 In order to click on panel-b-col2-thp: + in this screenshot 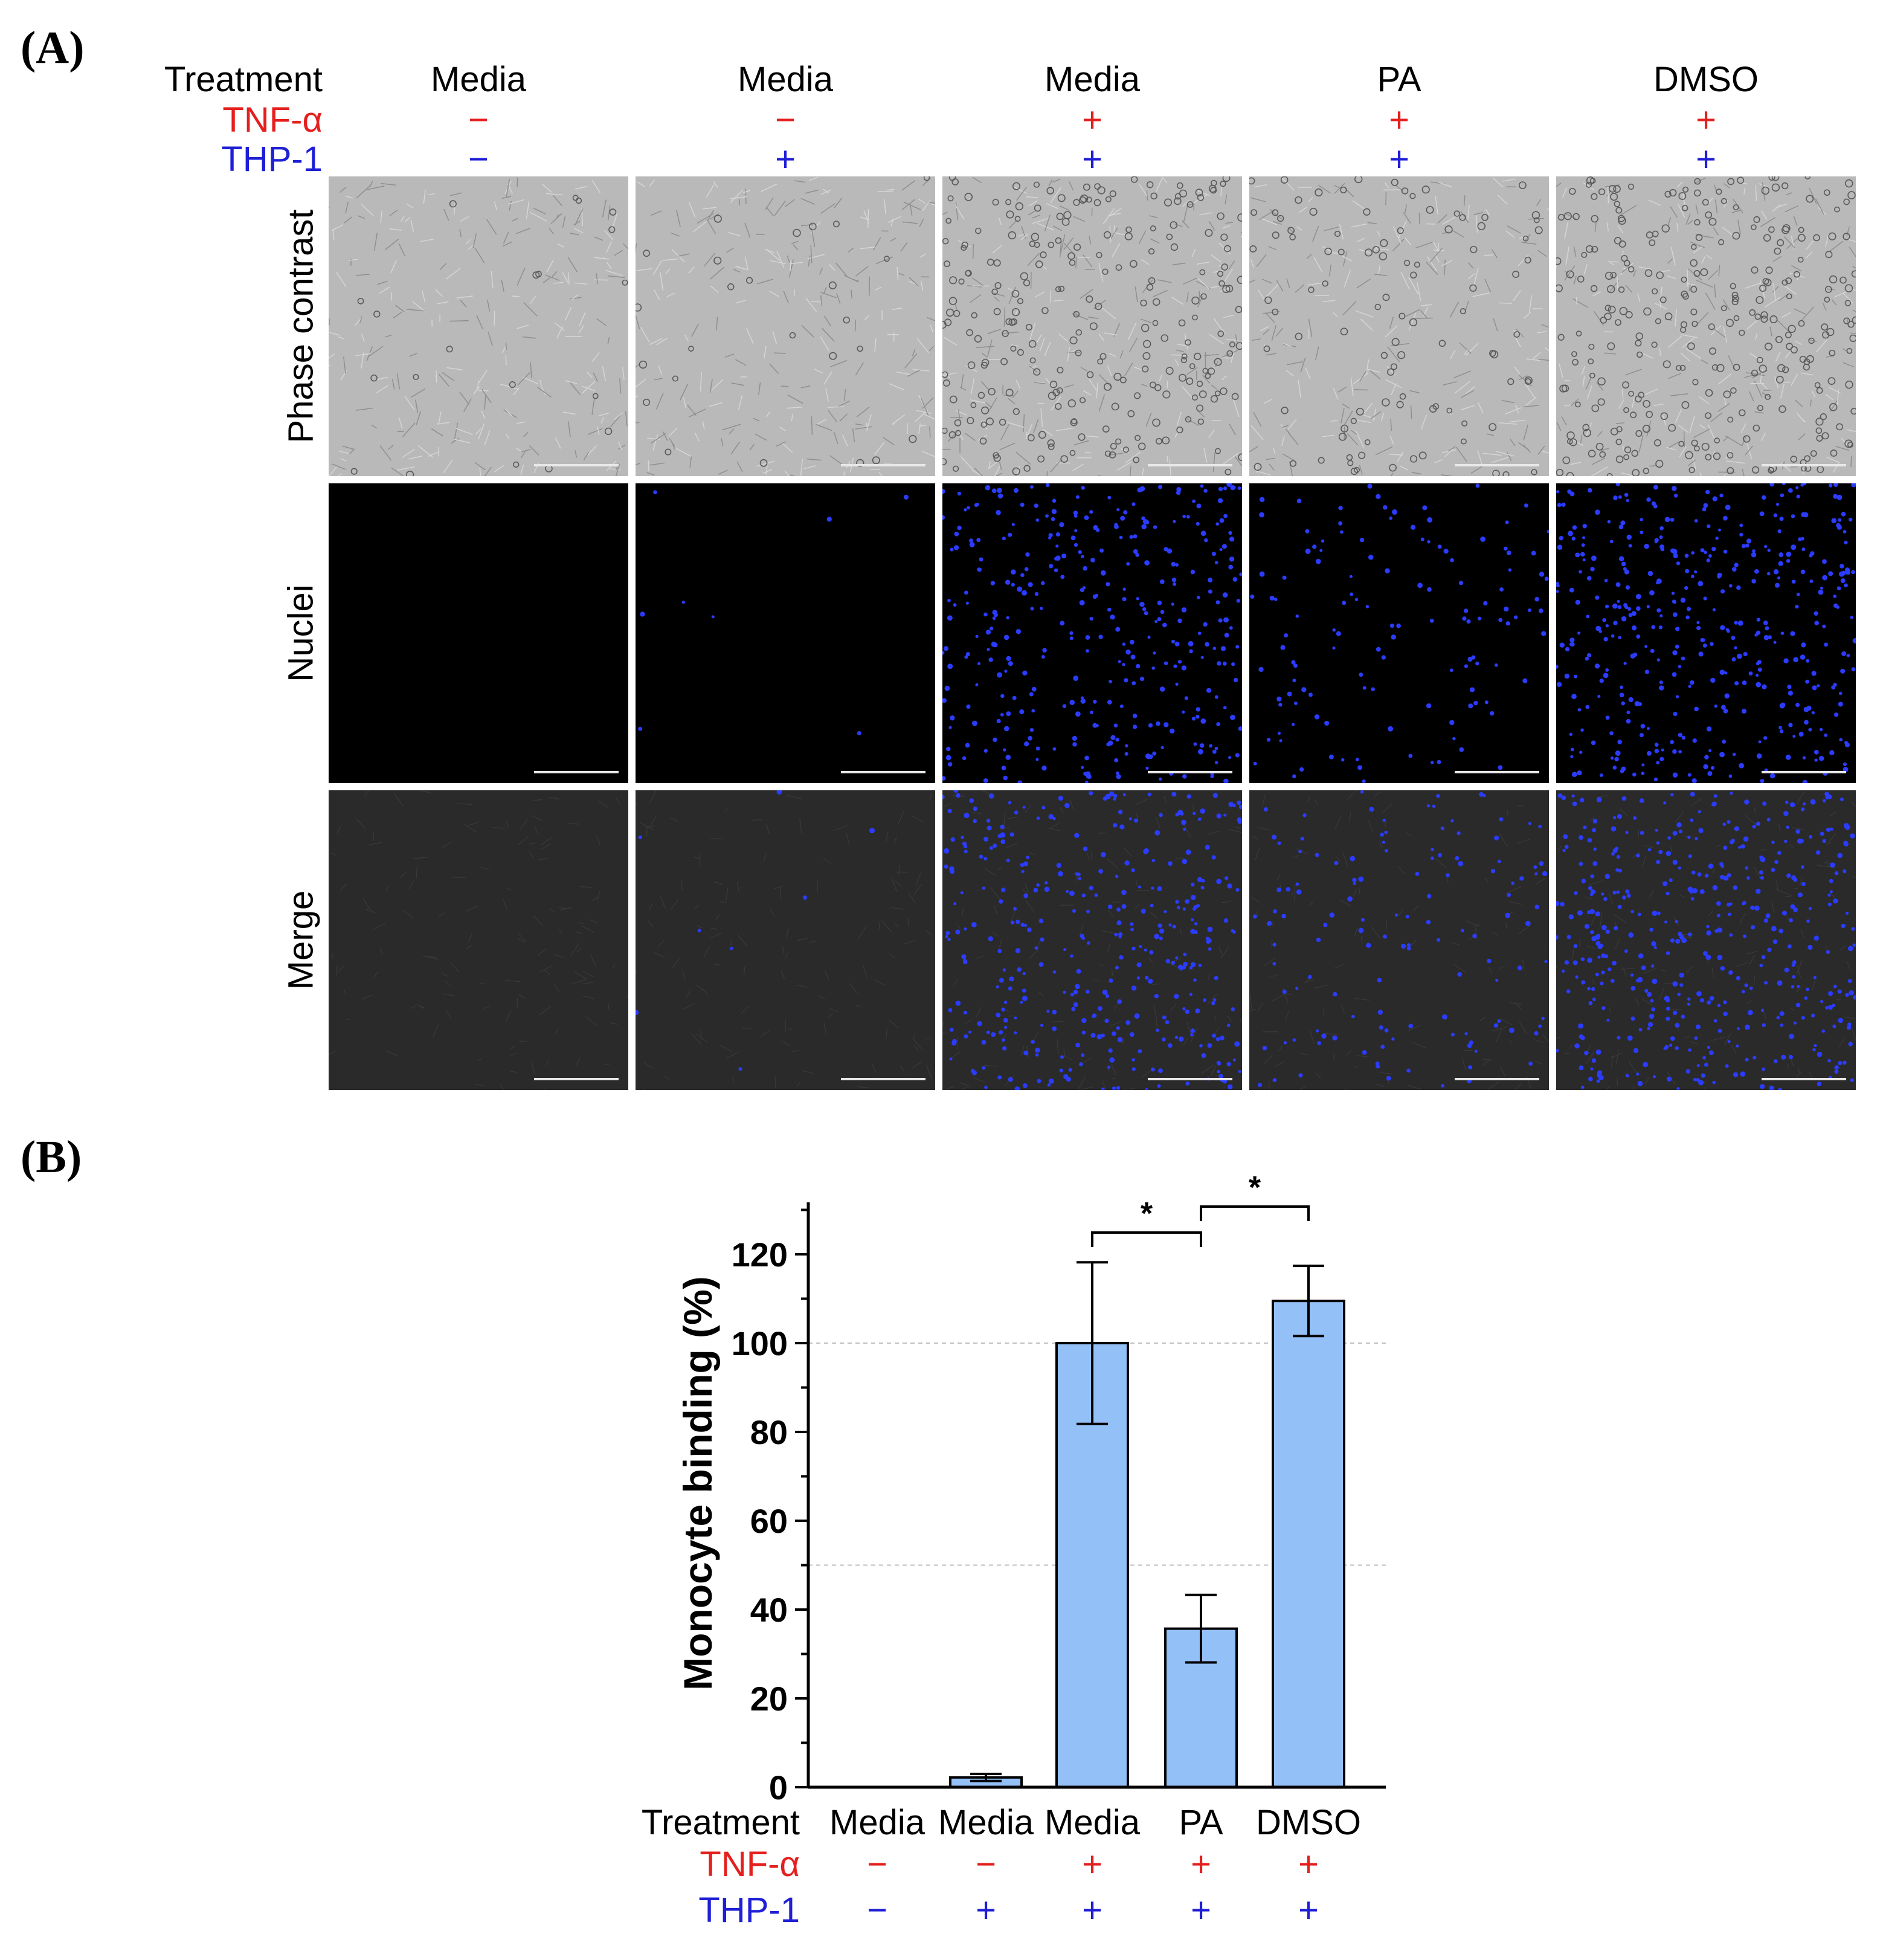, I will do `click(986, 1910)`.